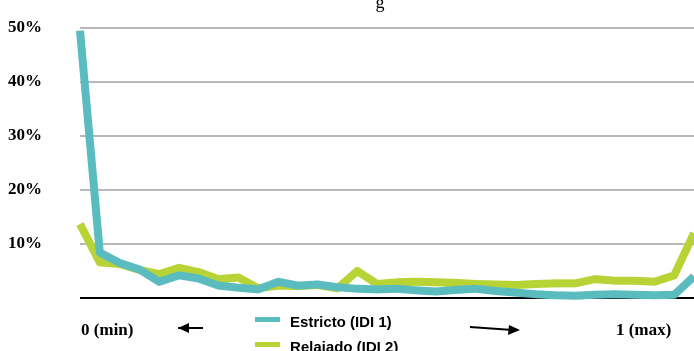  What do you see at coordinates (25, 188) in the screenshot?
I see `y-tick-label-20: 20%` at bounding box center [25, 188].